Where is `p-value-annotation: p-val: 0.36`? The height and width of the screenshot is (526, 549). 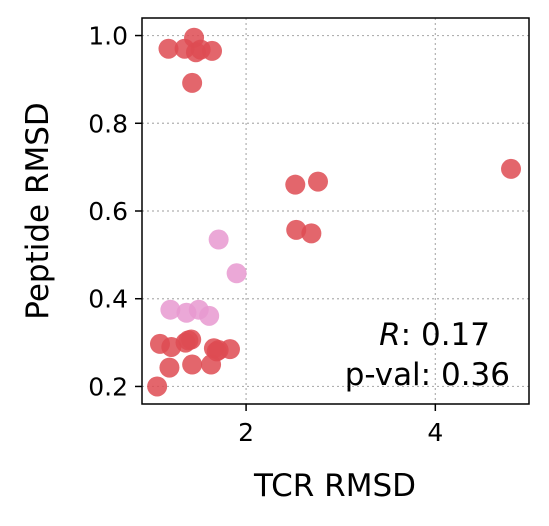 p-value-annotation: p-val: 0.36 is located at coordinates (427, 375).